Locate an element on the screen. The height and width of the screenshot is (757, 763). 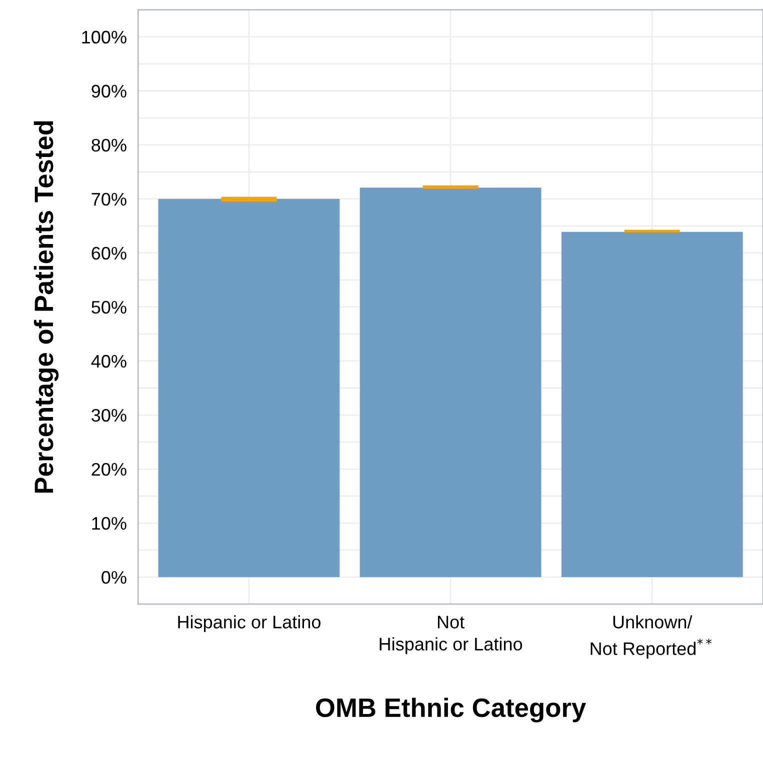
y-tick-label: 50% is located at coordinates (109, 307).